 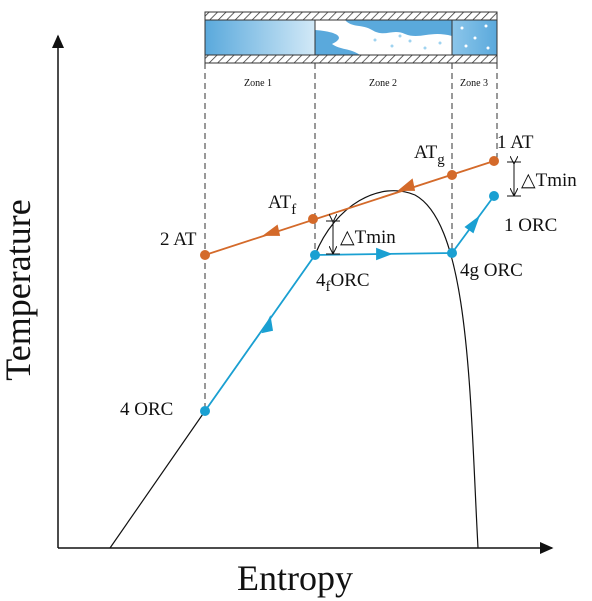 I want to click on point-label: 2 AT, so click(x=178, y=239).